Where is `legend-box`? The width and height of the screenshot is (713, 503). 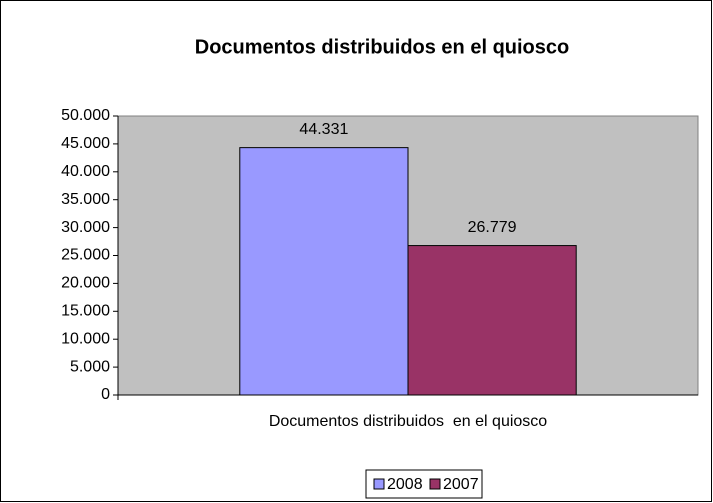 legend-box is located at coordinates (424, 484).